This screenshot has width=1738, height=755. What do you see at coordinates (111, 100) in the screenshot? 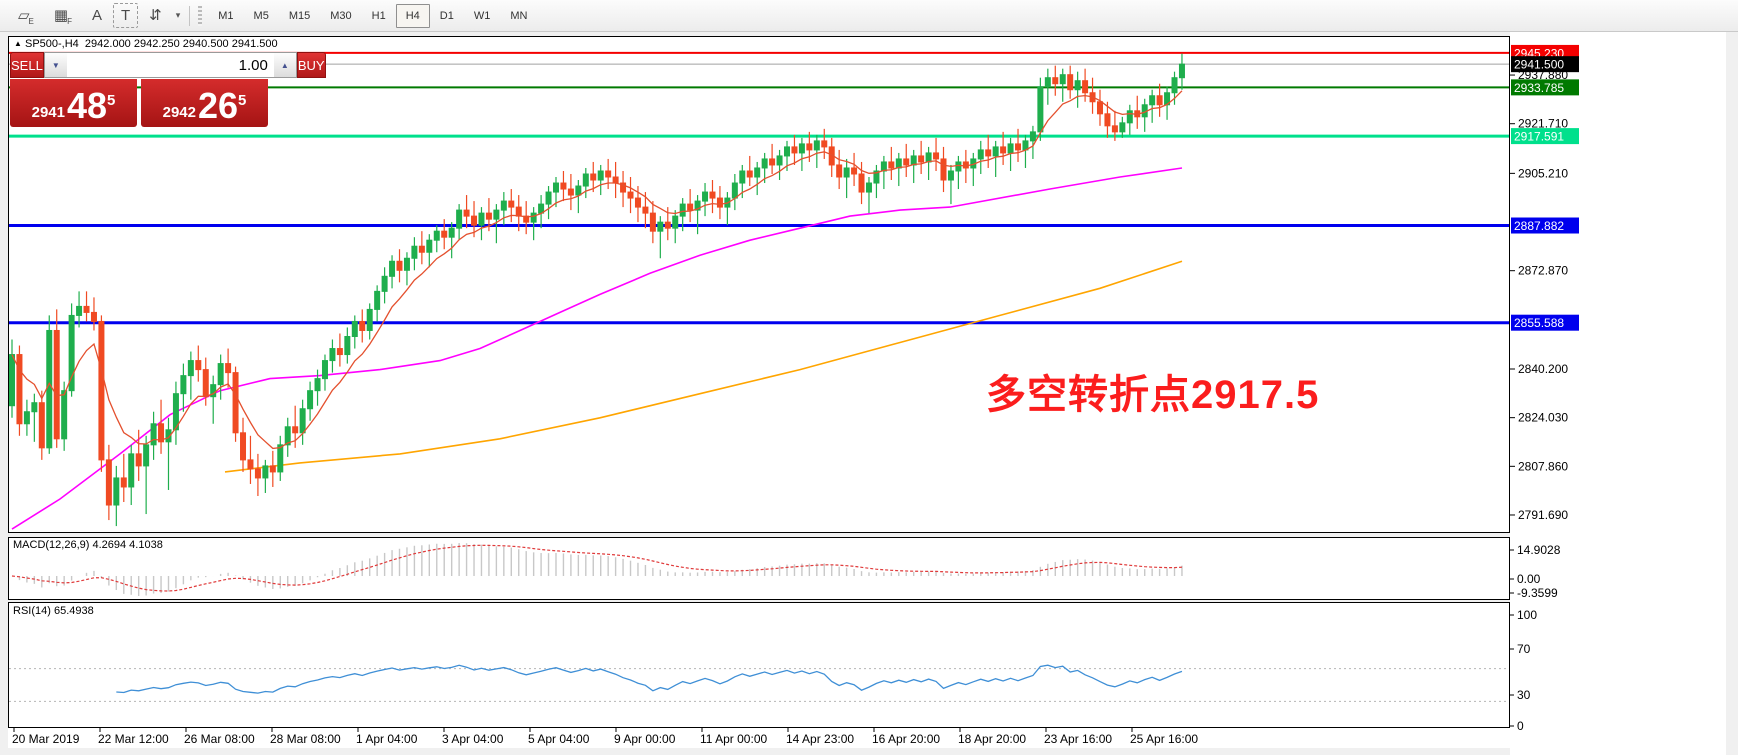
I see `sell-price-fraction: 5` at bounding box center [111, 100].